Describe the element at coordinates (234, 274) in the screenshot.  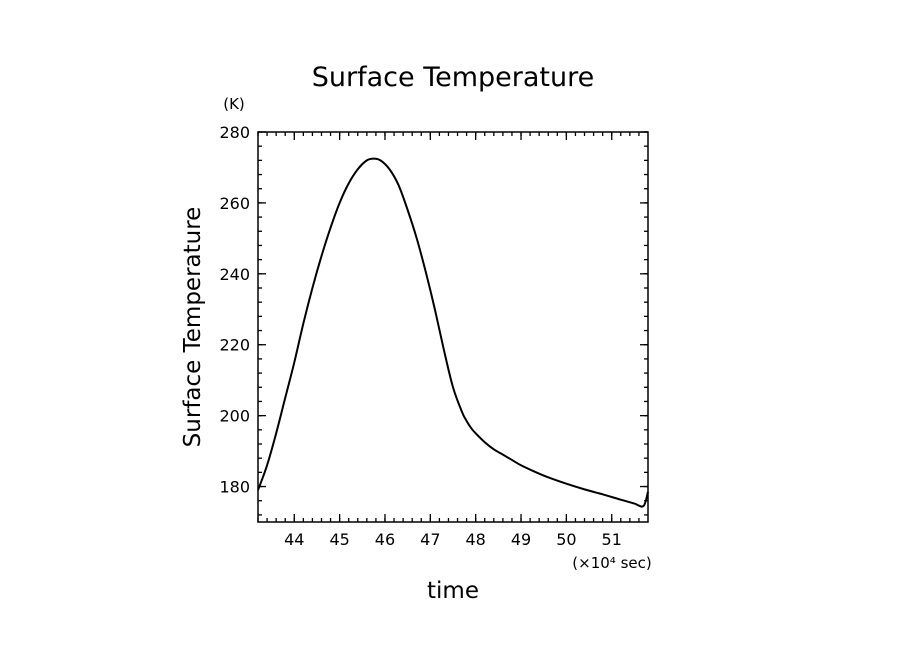
I see `y-tick-label: 240` at that location.